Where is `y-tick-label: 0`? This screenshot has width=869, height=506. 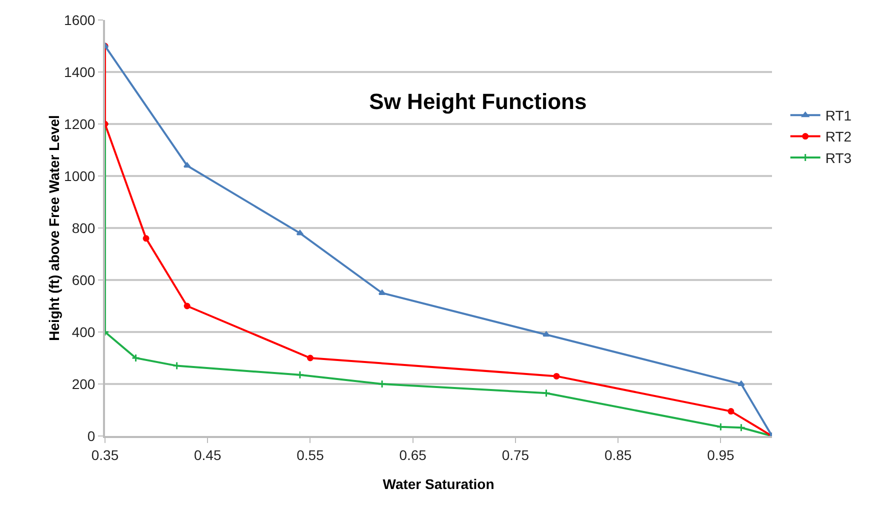 y-tick-label: 0 is located at coordinates (91, 436).